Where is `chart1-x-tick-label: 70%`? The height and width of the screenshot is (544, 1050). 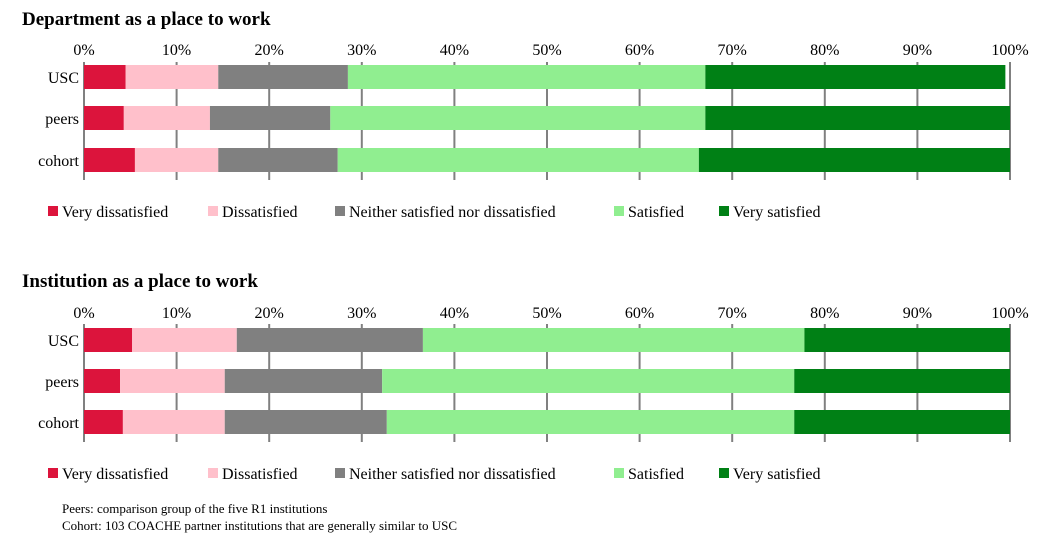
chart1-x-tick-label: 70% is located at coordinates (732, 50).